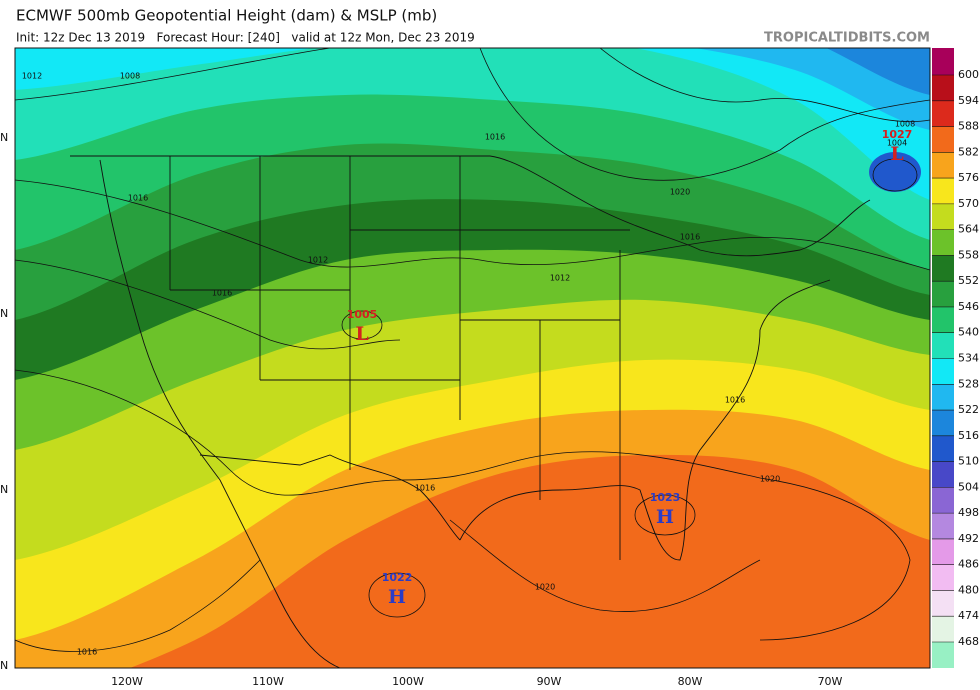  Describe the element at coordinates (968, 409) in the screenshot. I see `colorbar-label: 522` at that location.